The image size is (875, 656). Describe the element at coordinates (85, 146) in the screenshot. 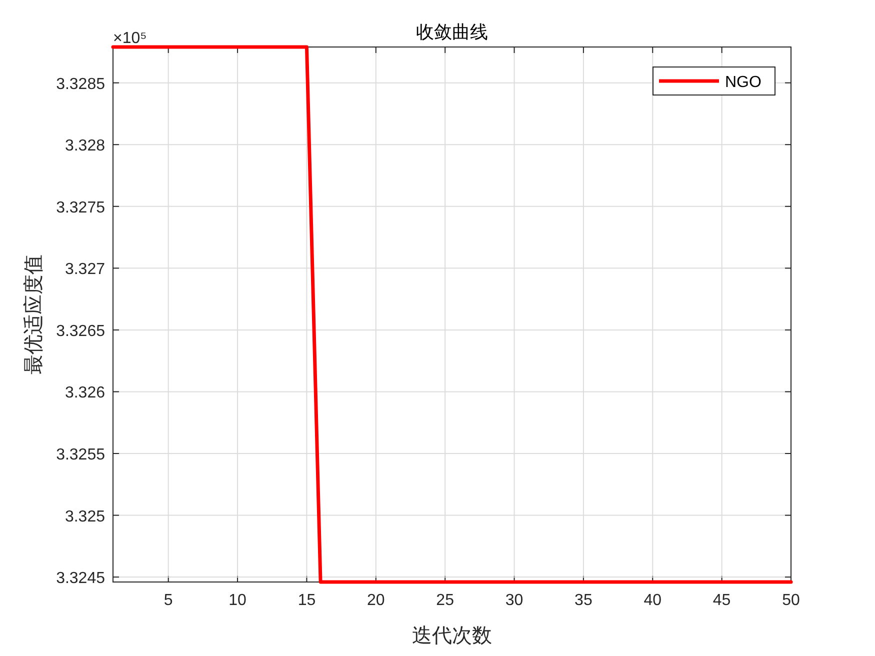

I see `y-tick-label: 3.328` at that location.